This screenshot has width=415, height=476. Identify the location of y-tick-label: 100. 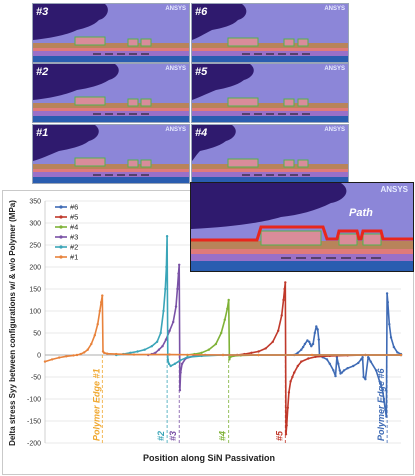
(35, 312).